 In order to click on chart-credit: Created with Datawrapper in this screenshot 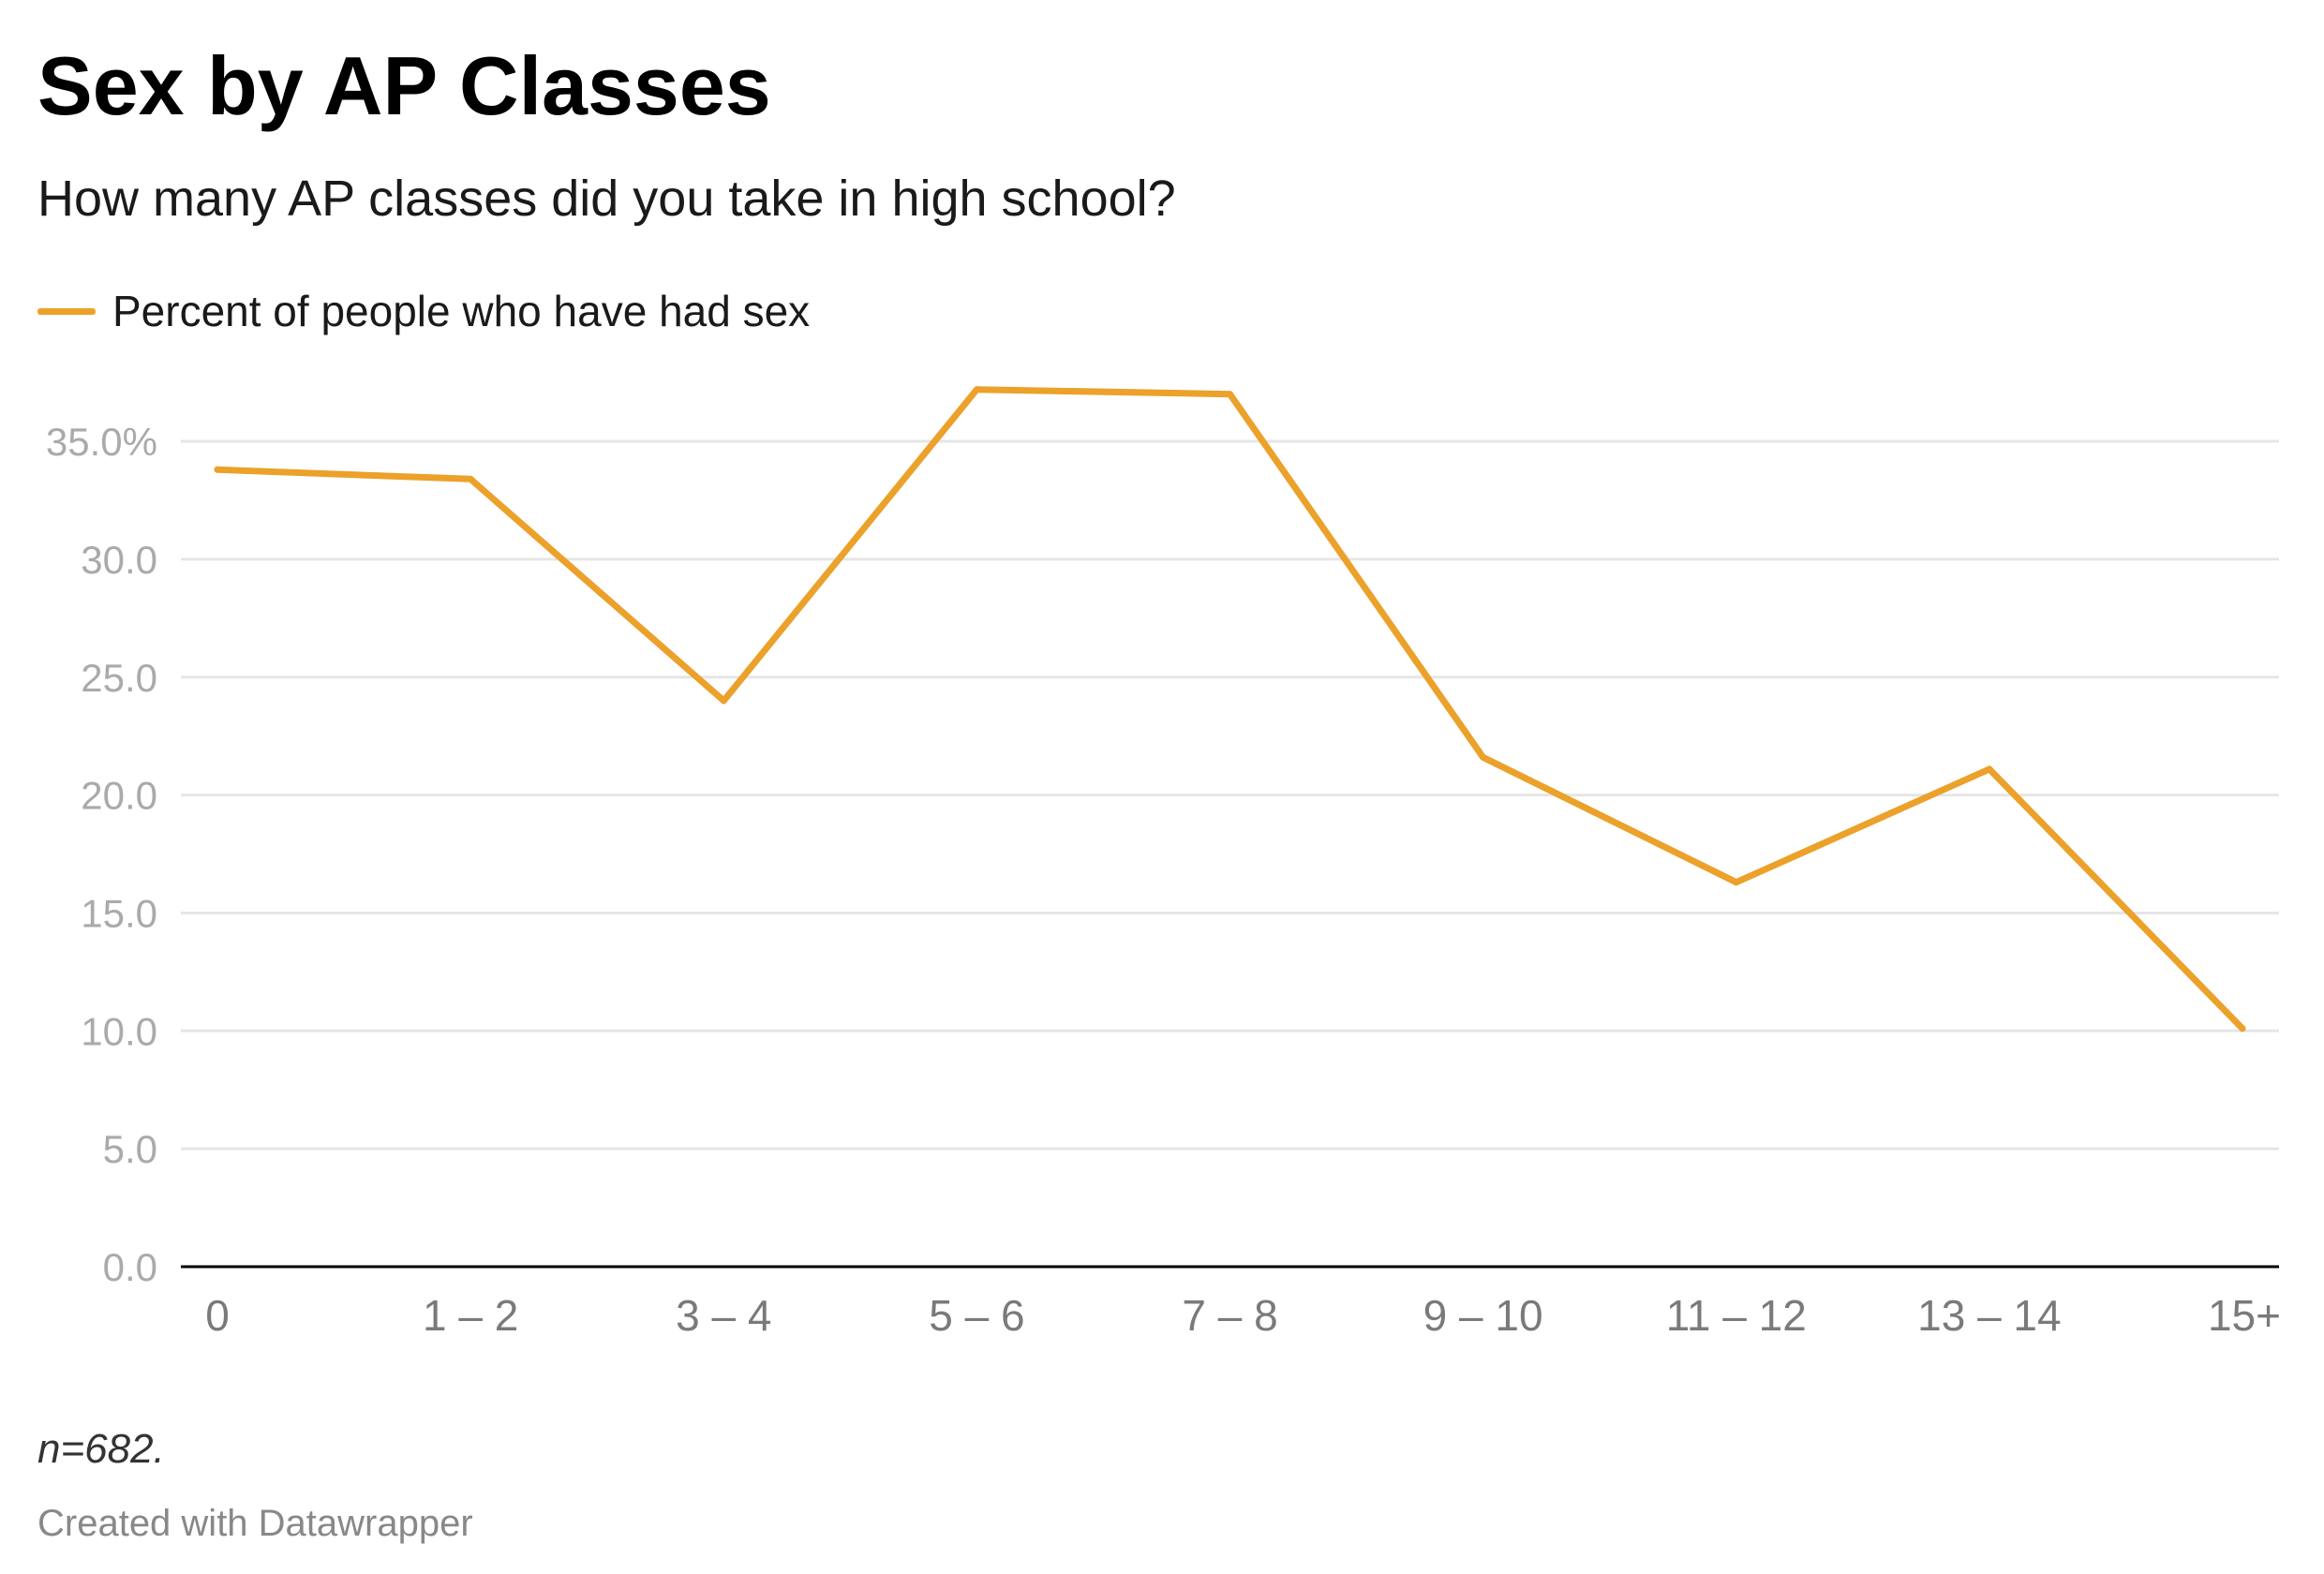, I will do `click(255, 1524)`.